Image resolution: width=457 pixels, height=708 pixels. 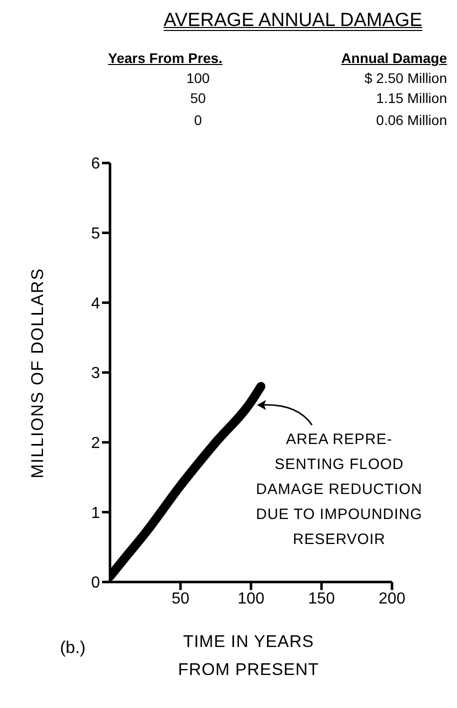 I want to click on x-tick-label: 200, so click(x=392, y=599).